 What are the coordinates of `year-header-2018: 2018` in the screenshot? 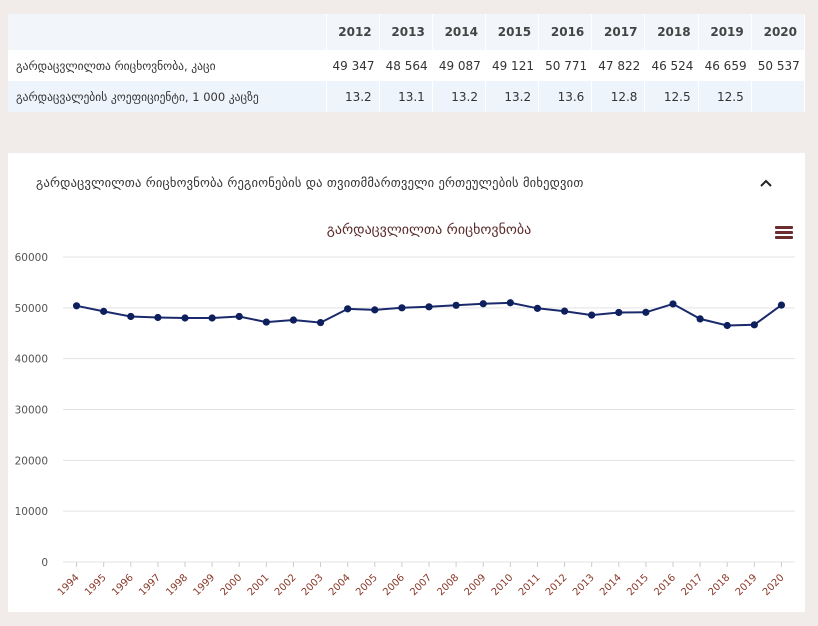 It's located at (671, 32).